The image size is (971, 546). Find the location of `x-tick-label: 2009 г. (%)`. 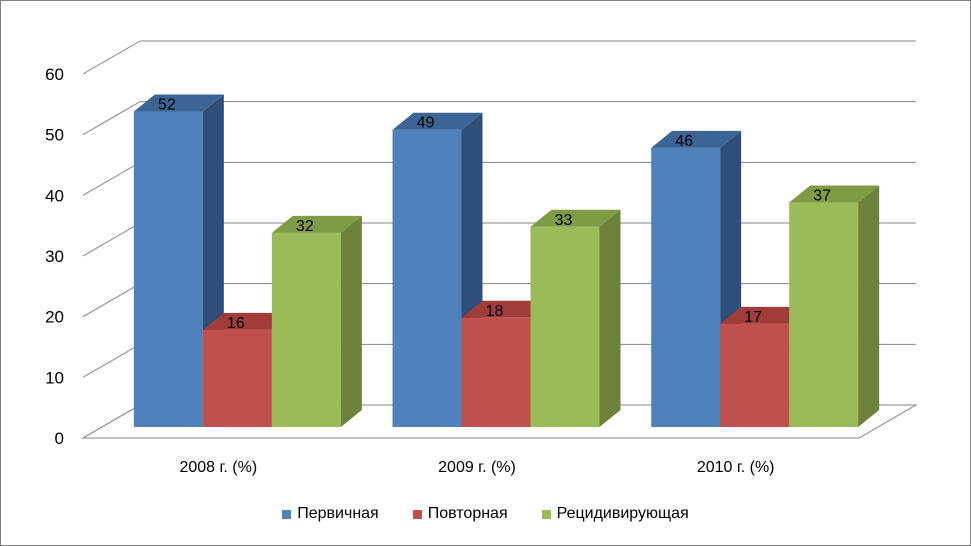

x-tick-label: 2009 г. (%) is located at coordinates (477, 467).